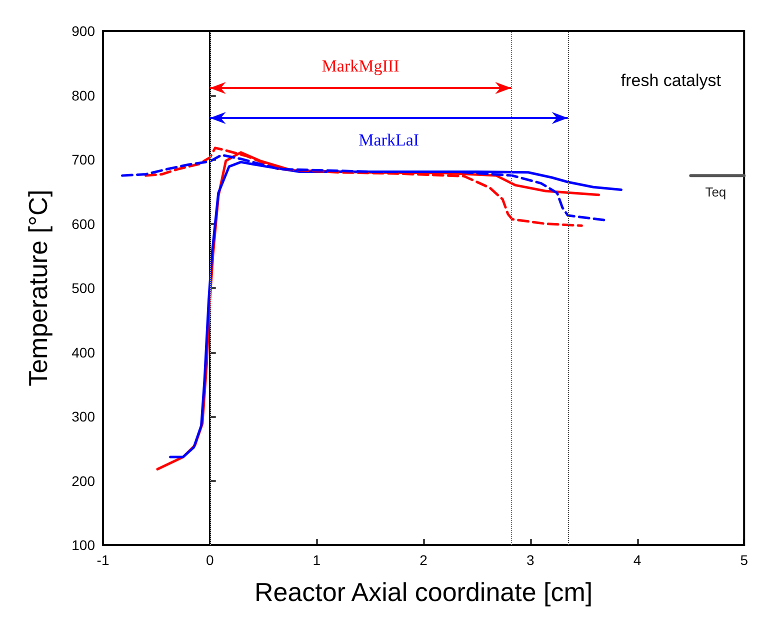 The width and height of the screenshot is (759, 621). Describe the element at coordinates (84, 416) in the screenshot. I see `y-tick-label: 300` at that location.